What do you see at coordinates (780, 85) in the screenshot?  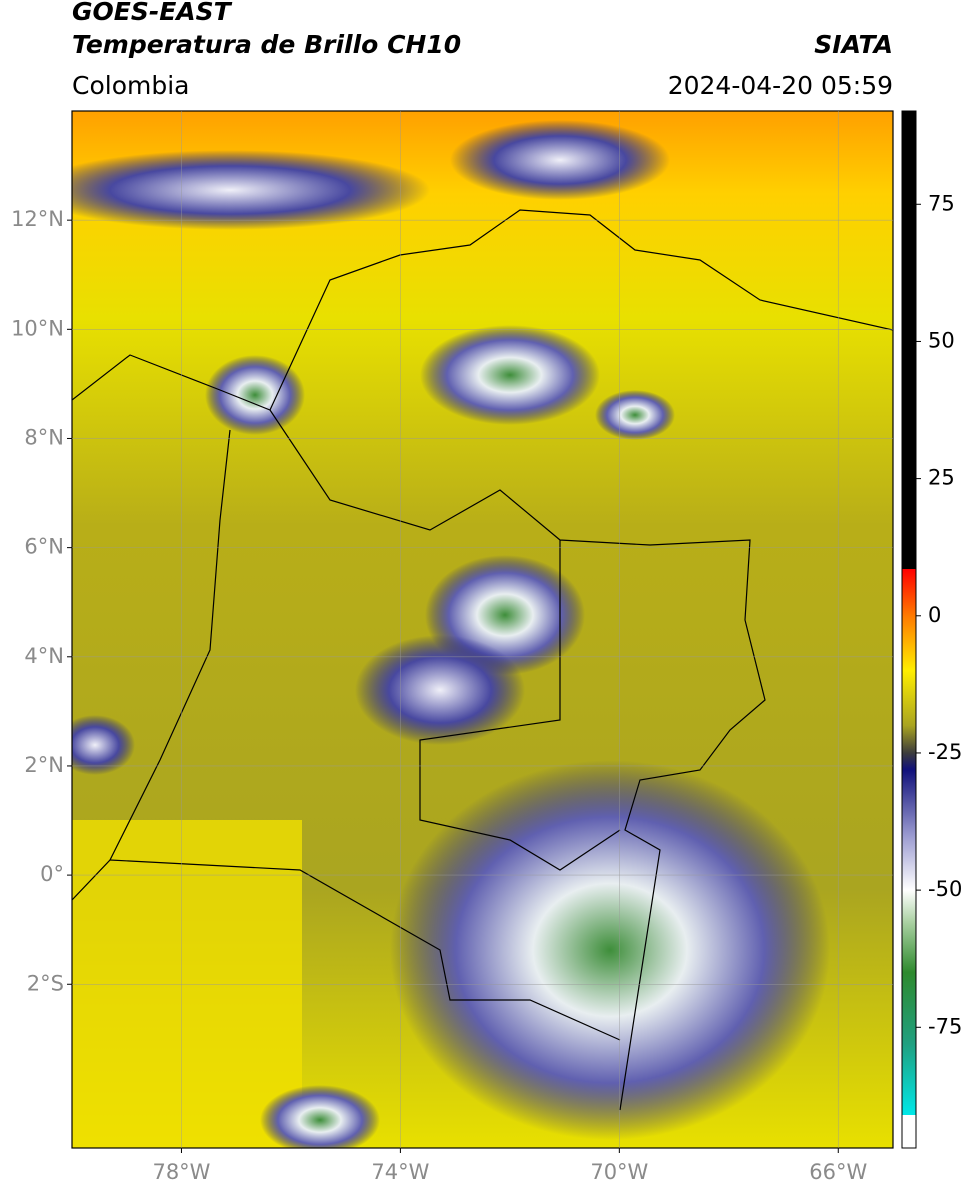 I see `datetime: 2024-04-20 05:59` at bounding box center [780, 85].